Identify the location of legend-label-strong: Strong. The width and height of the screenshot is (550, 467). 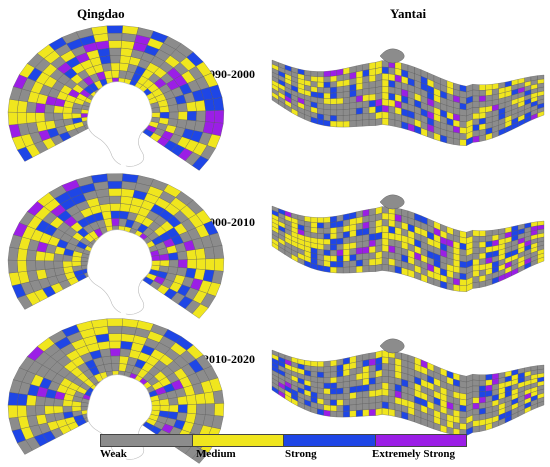
(301, 454).